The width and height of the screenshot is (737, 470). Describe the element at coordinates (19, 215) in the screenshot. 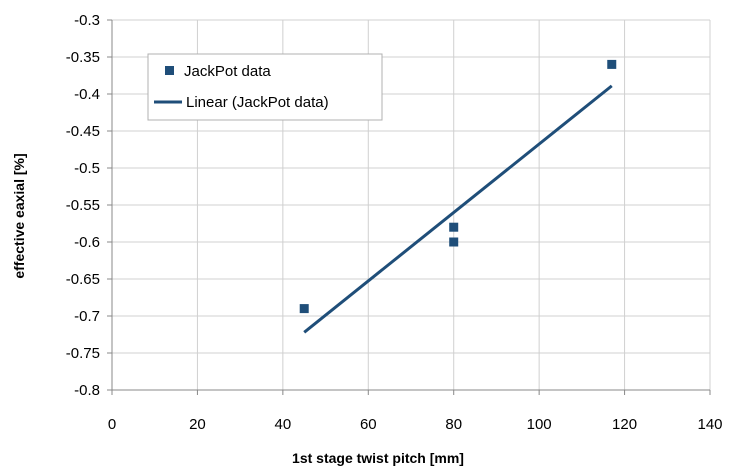

I see `y-axis-title: effective eaxial [%]` at that location.